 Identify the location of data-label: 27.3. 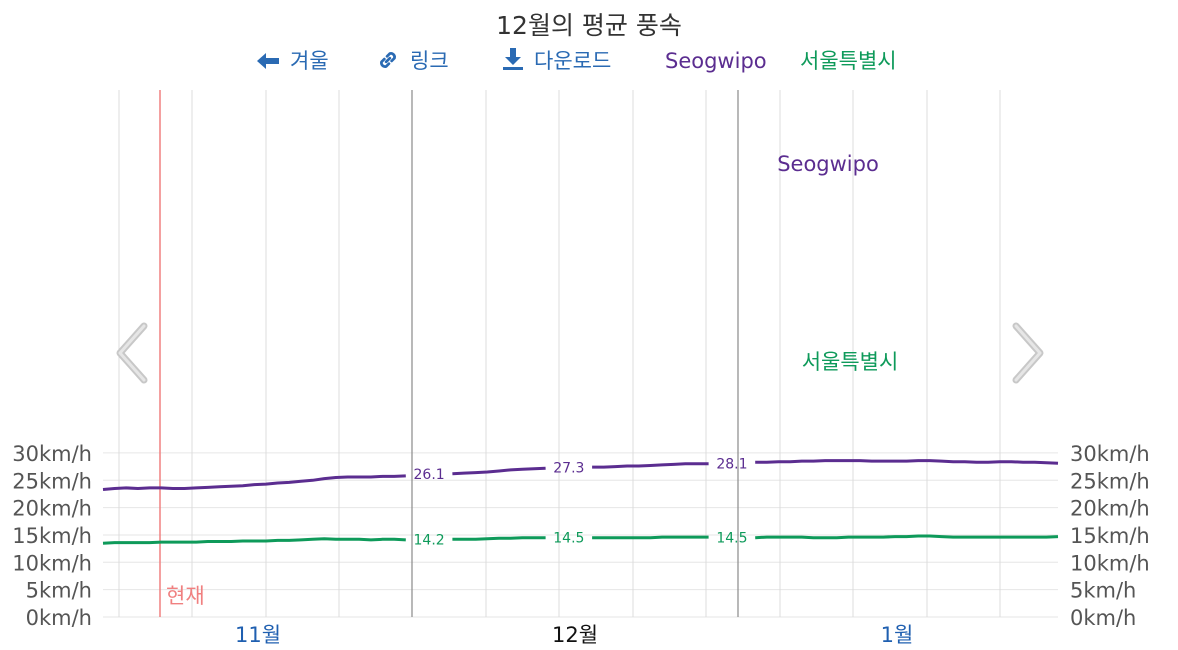
(568, 469).